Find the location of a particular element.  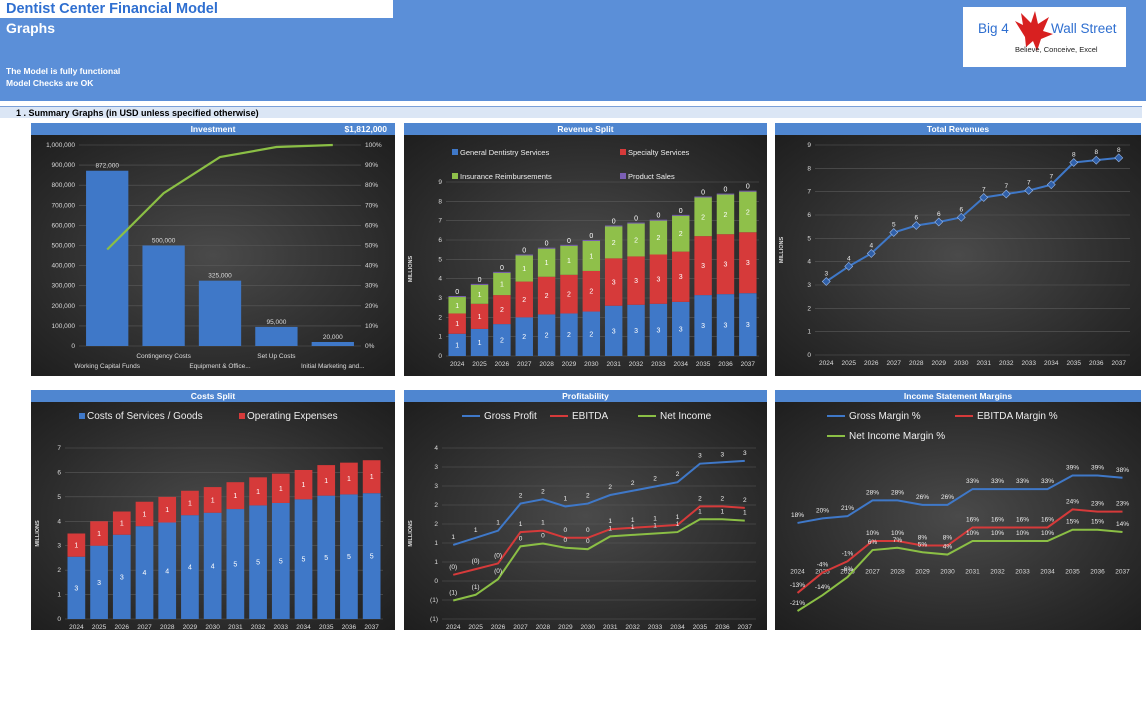

data-label: 8% is located at coordinates (948, 538).